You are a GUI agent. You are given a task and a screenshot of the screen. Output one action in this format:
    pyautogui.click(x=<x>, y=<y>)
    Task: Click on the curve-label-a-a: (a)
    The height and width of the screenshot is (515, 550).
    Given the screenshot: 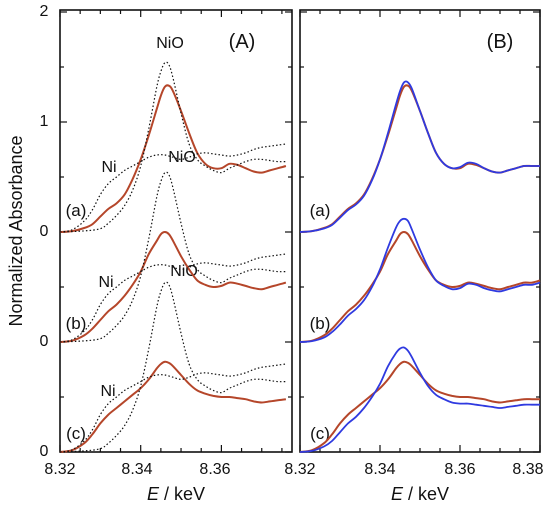 What is the action you would take?
    pyautogui.click(x=76, y=210)
    